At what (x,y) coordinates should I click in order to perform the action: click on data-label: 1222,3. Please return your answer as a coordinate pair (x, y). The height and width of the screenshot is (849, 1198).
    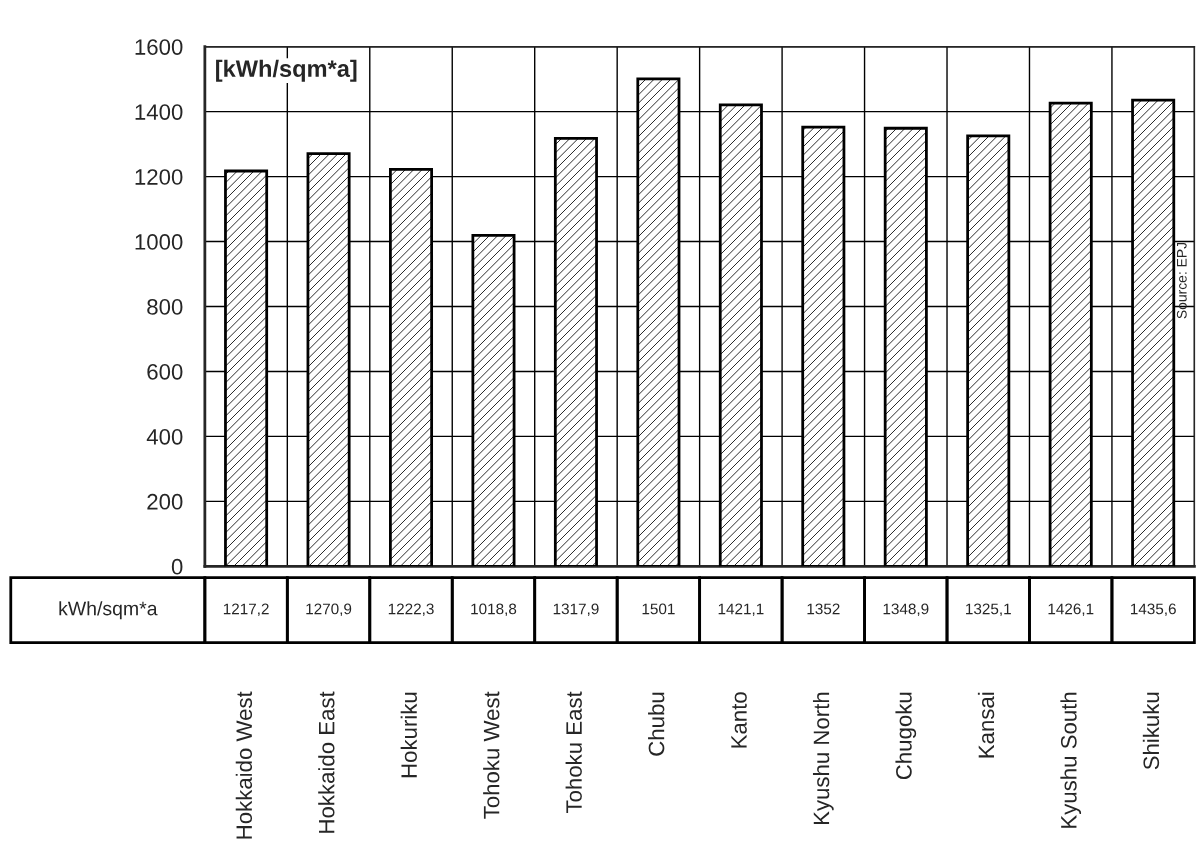
    Looking at the image, I should click on (411, 610).